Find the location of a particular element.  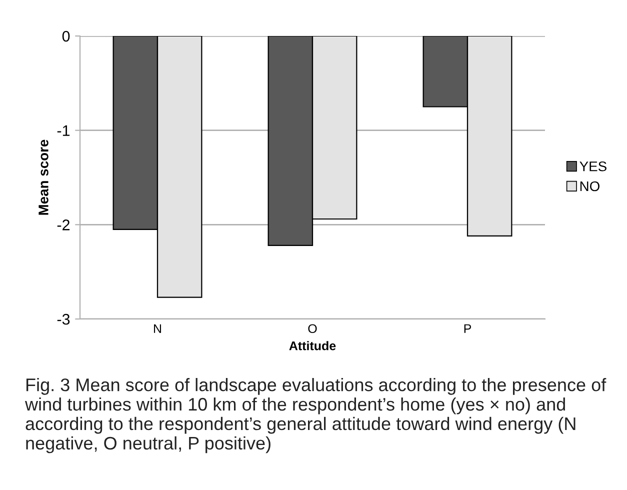

y-axis-title: Mean score is located at coordinates (43, 177).